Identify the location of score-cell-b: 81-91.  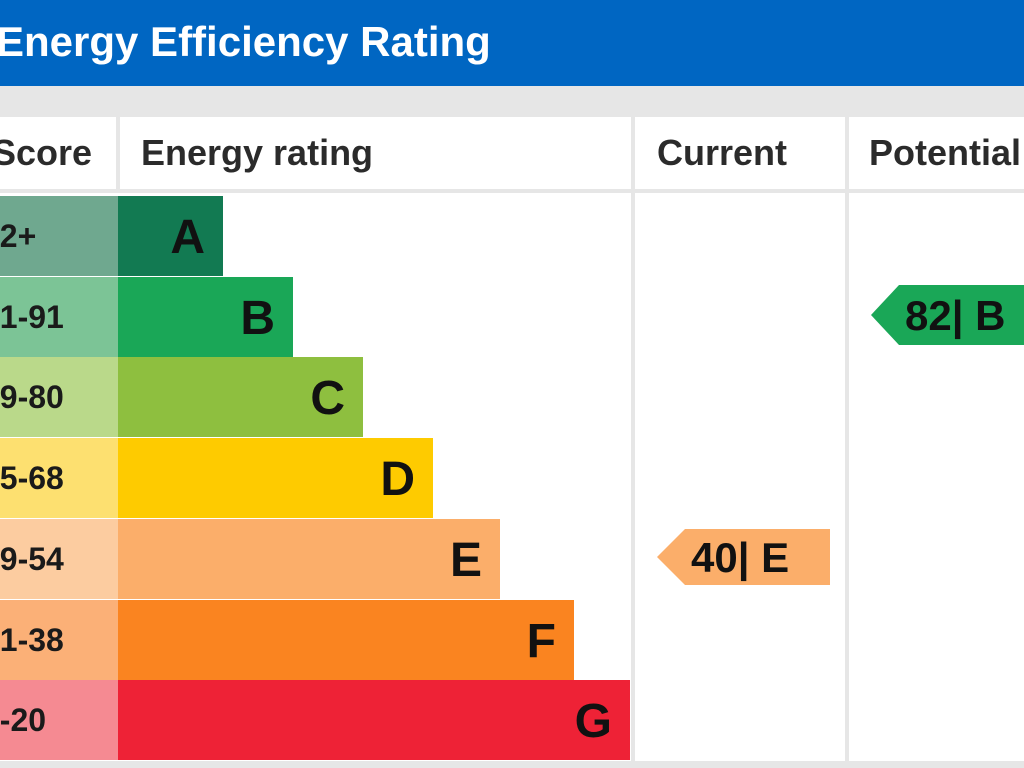
(59, 317).